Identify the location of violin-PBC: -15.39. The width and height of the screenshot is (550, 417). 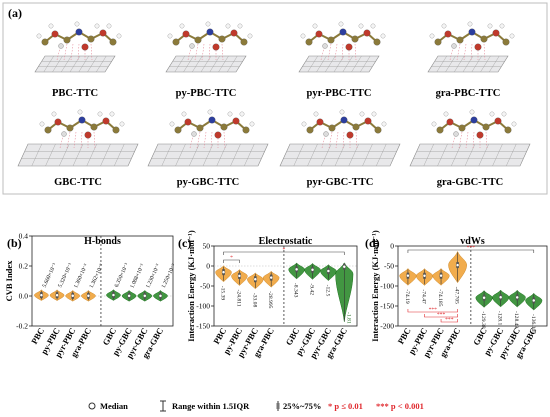
(223, 283).